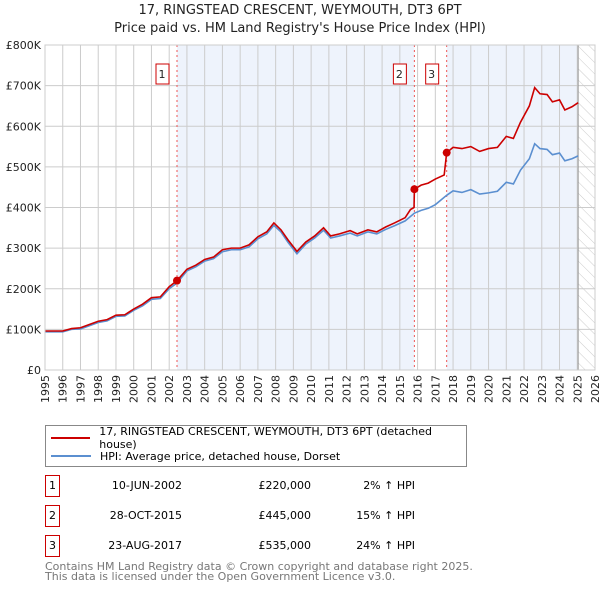 The height and width of the screenshot is (590, 600). What do you see at coordinates (329, 389) in the screenshot?
I see `x-tick-label: 2011` at bounding box center [329, 389].